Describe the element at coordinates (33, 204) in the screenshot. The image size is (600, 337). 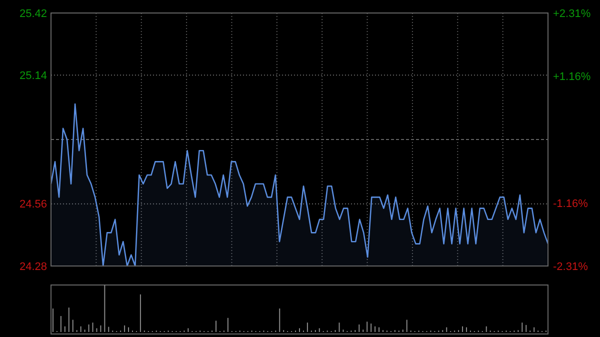
I see `y-tick-label: 24.56` at that location.